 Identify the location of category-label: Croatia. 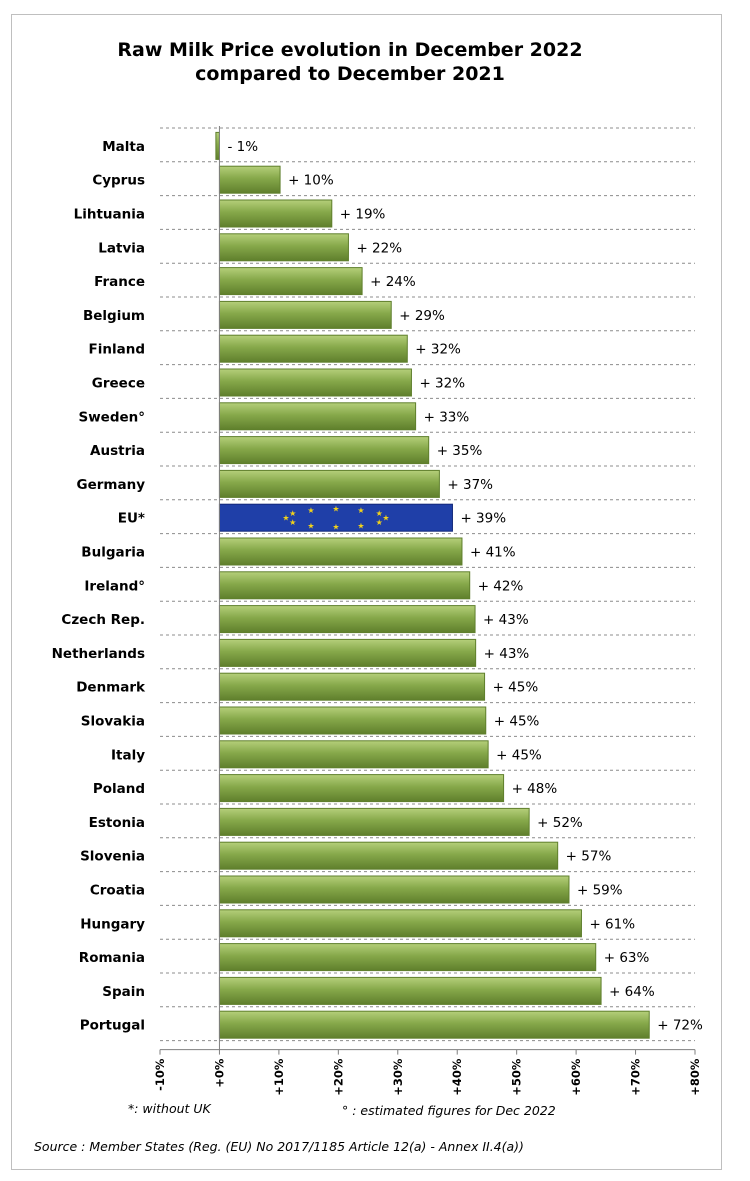
(117, 891).